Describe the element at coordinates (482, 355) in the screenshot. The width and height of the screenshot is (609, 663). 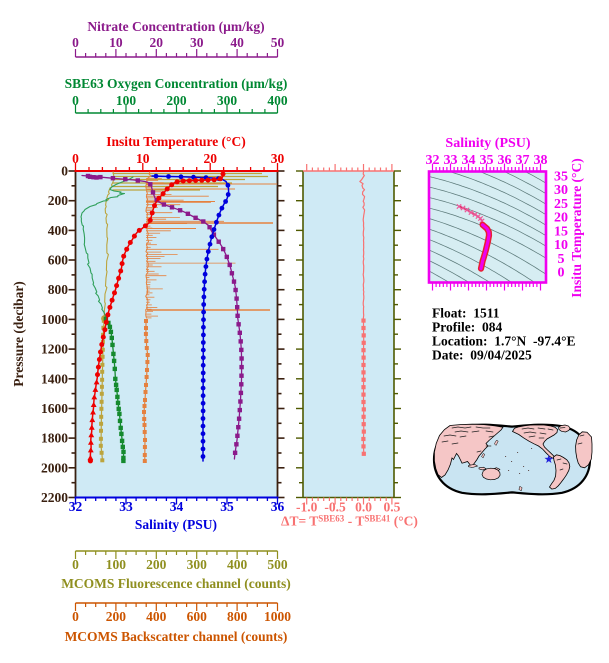
I see `svg-text: Date: 09/04/2025` at that location.